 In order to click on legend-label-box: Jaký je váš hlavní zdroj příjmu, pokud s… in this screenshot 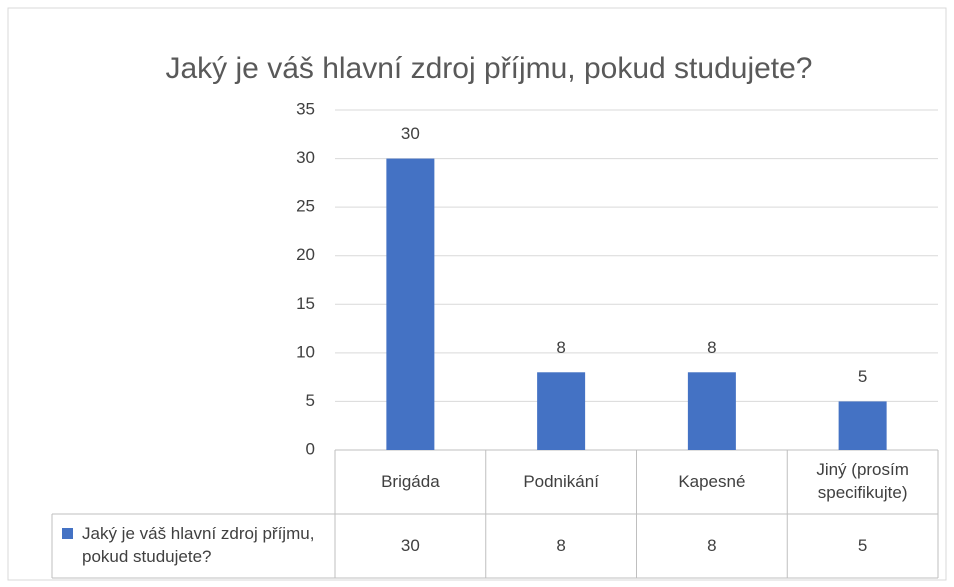, I will do `click(198, 545)`.